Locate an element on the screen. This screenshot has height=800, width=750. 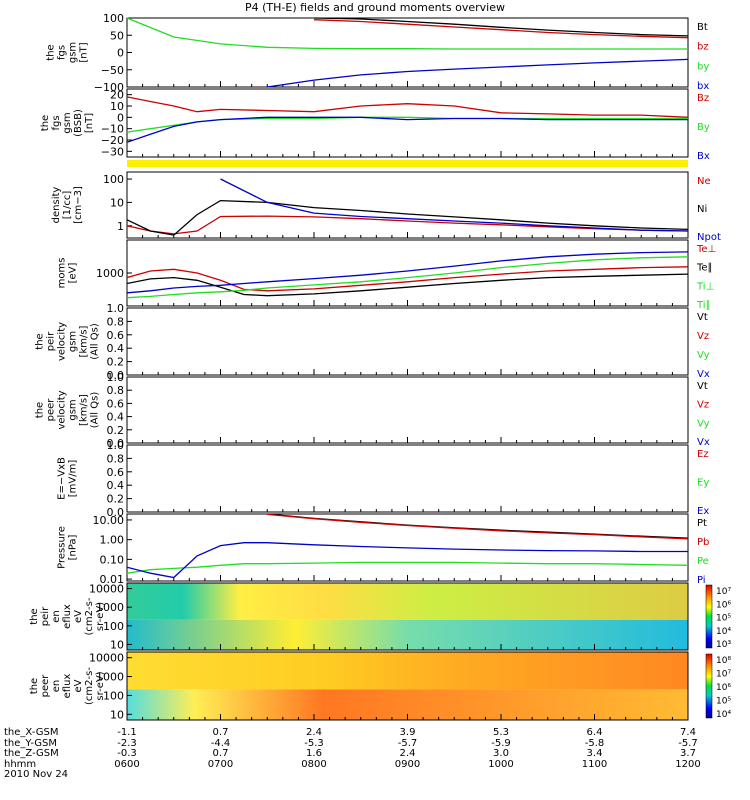
time-tick-label: 1100 is located at coordinates (594, 764).